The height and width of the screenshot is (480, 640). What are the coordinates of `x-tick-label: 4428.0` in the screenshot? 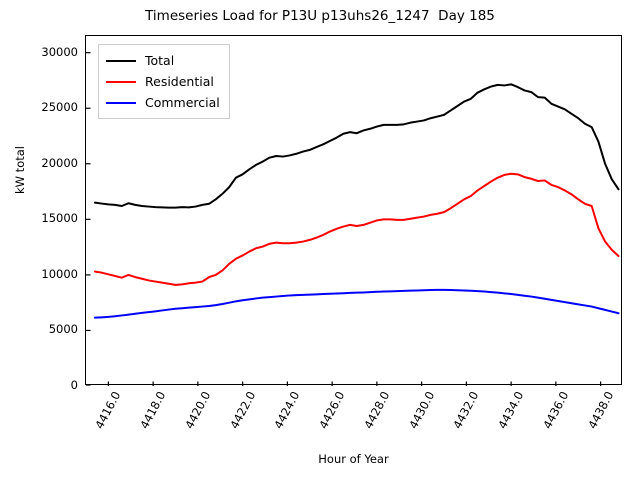 It's located at (376, 410).